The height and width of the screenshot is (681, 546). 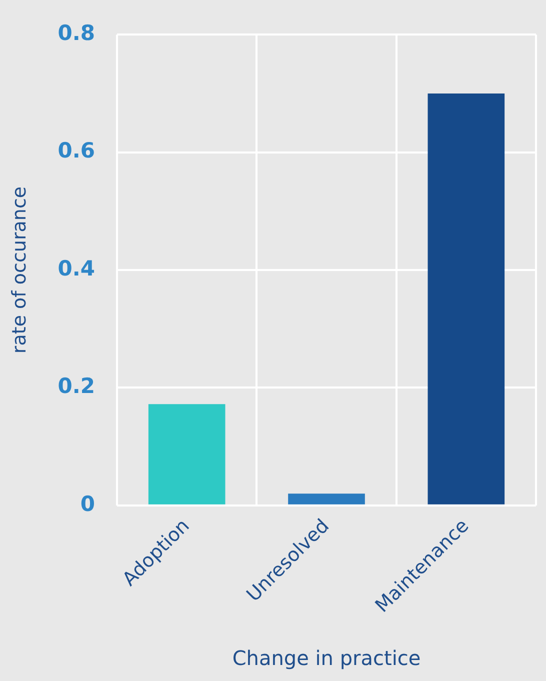 What do you see at coordinates (76, 150) in the screenshot?
I see `y-tick-label: 0.6` at bounding box center [76, 150].